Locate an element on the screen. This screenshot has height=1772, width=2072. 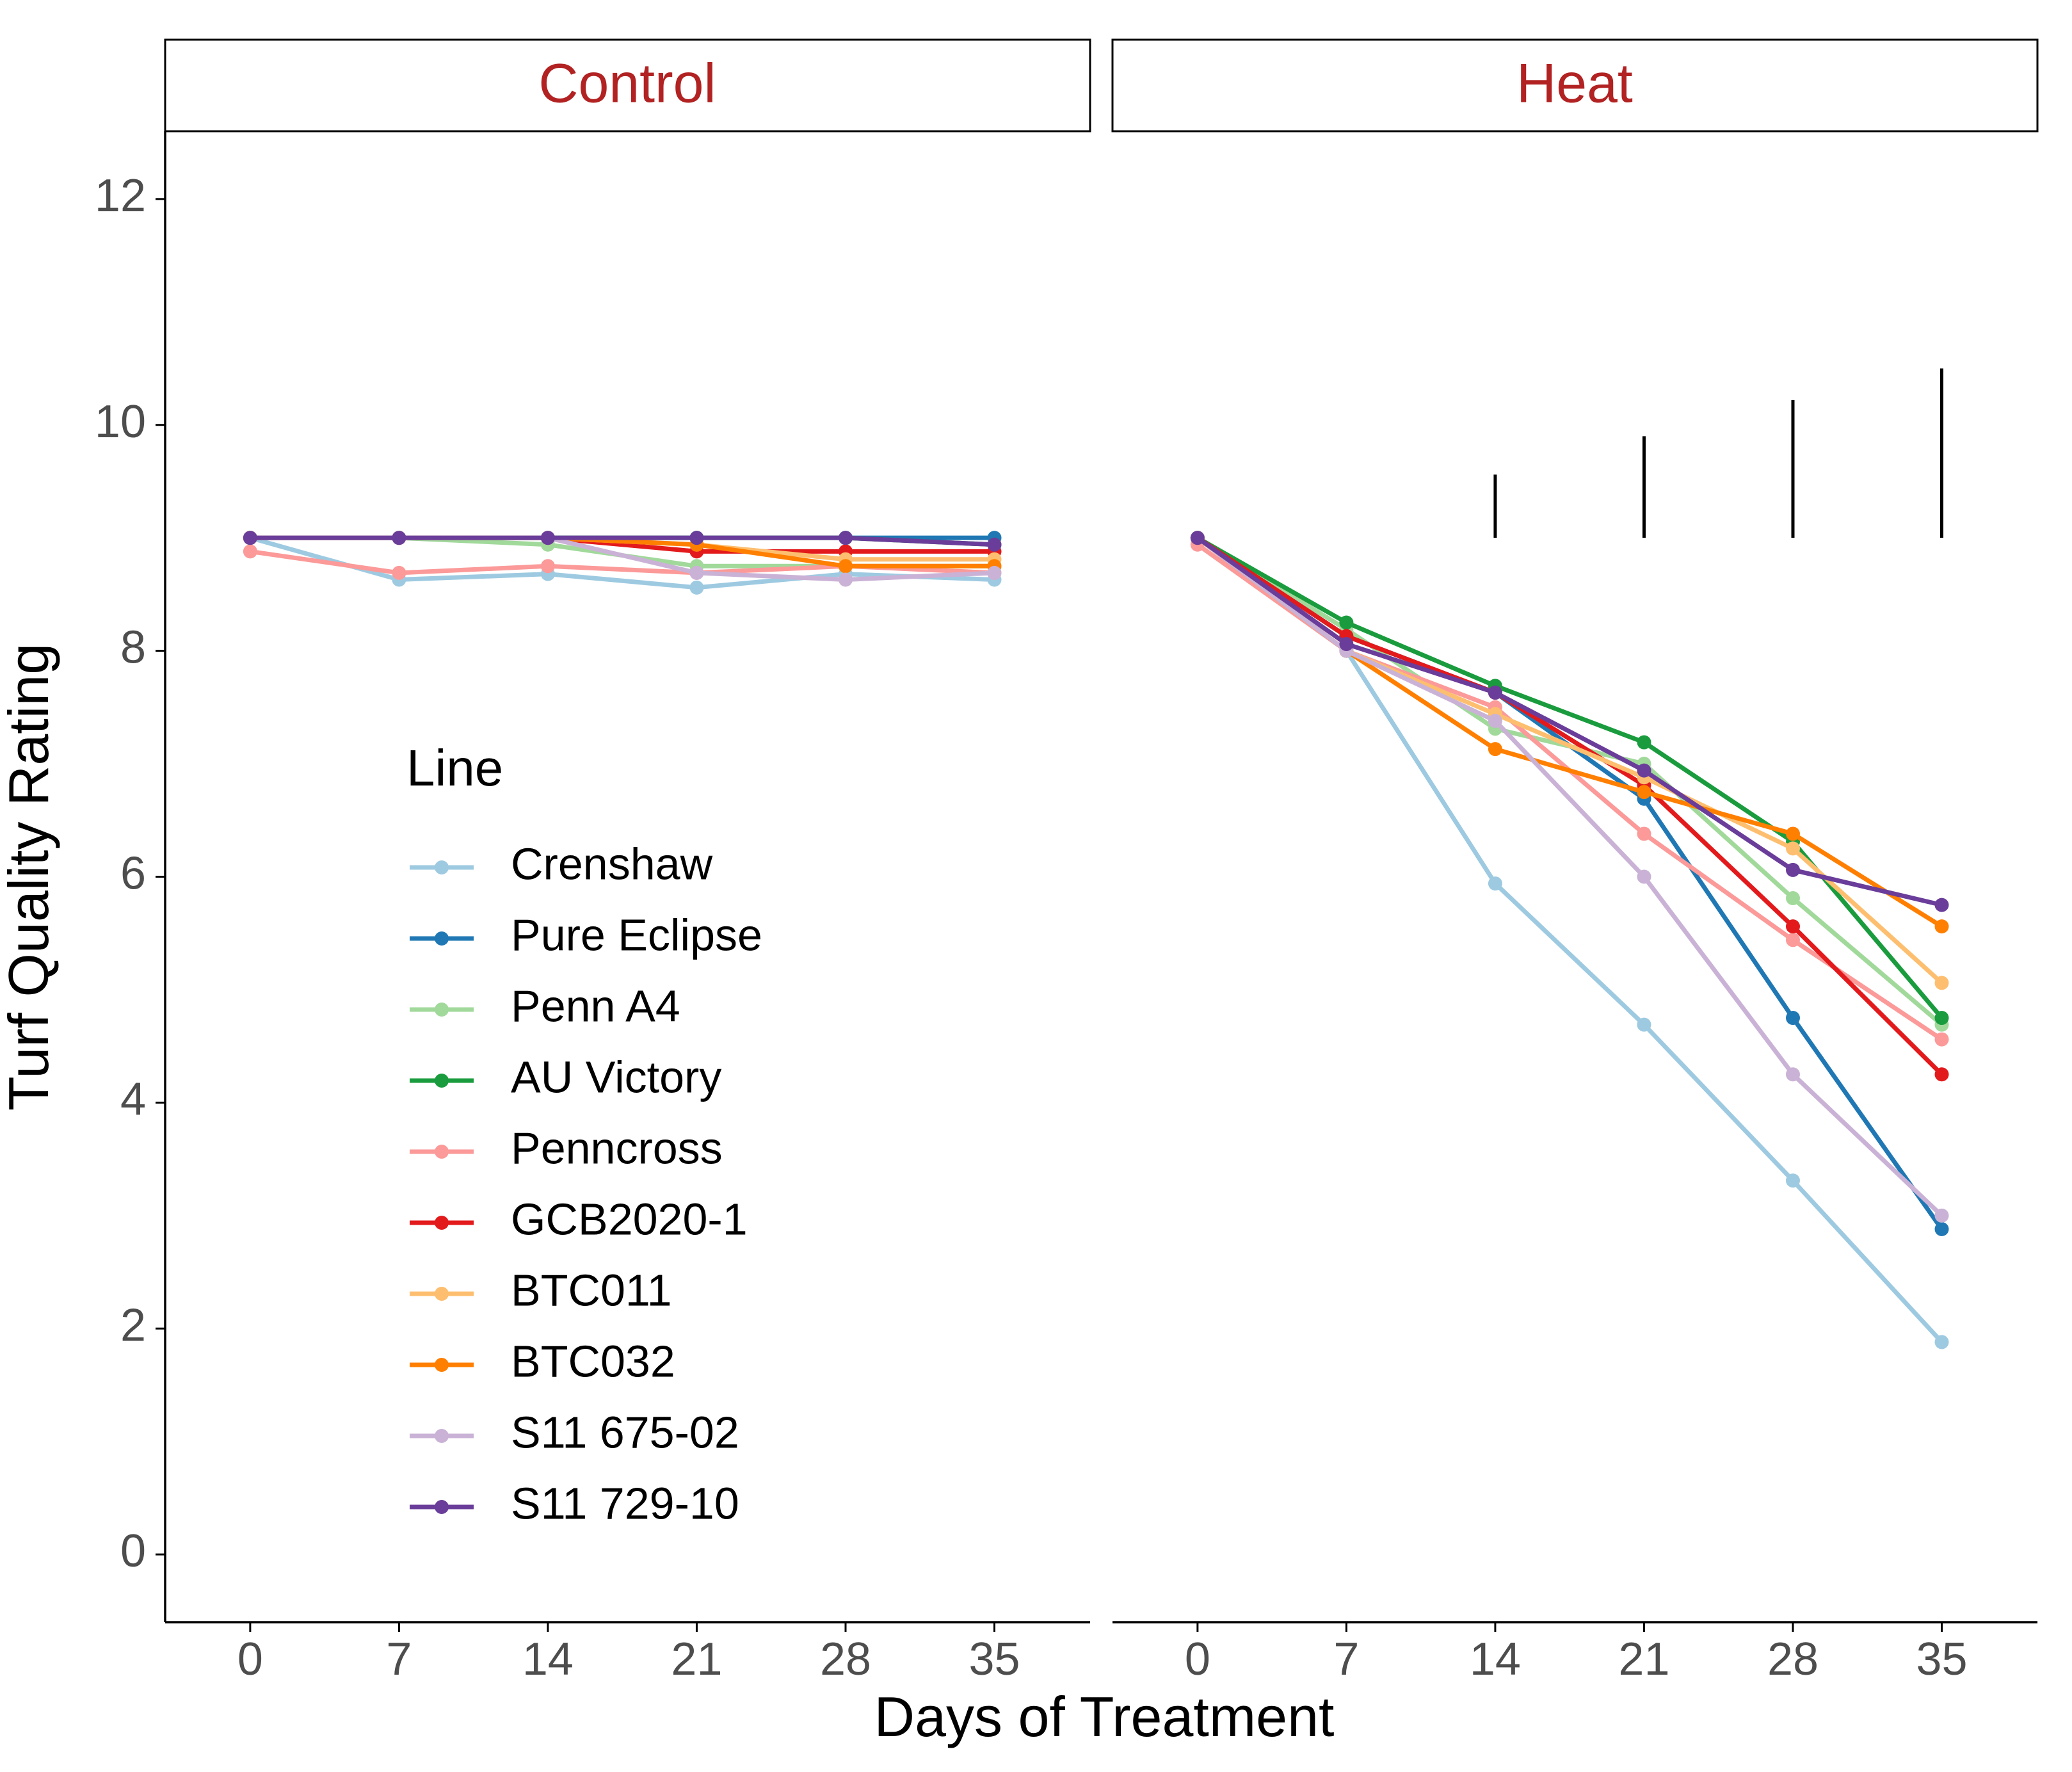
series-line-control-crenshaw is located at coordinates (622, 562).